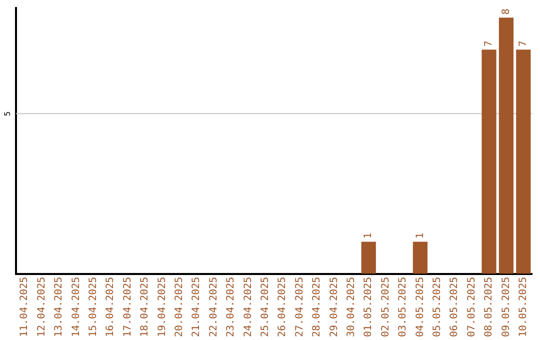  I want to click on x-tick-label: 08.05.2025, so click(489, 307).